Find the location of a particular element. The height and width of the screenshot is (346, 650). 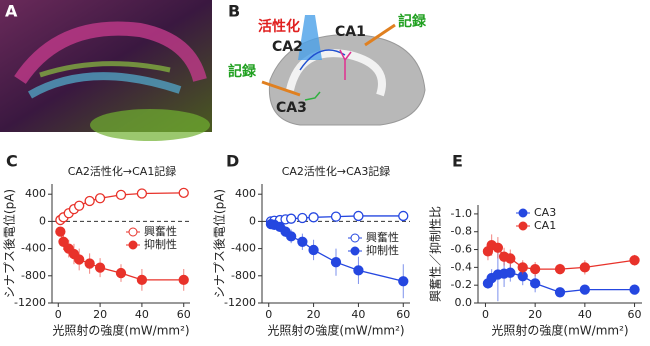

diagram-label: CA2 is located at coordinates (287, 47).